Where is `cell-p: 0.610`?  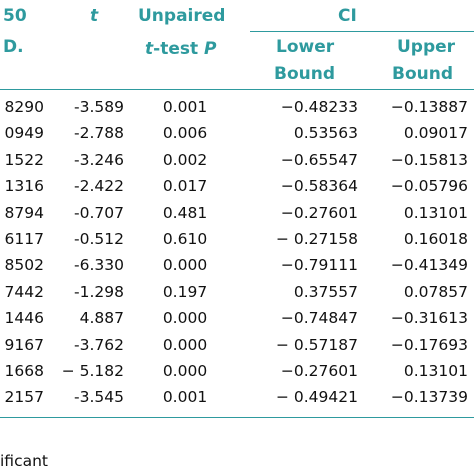 cell-p: 0.610 is located at coordinates (185, 239).